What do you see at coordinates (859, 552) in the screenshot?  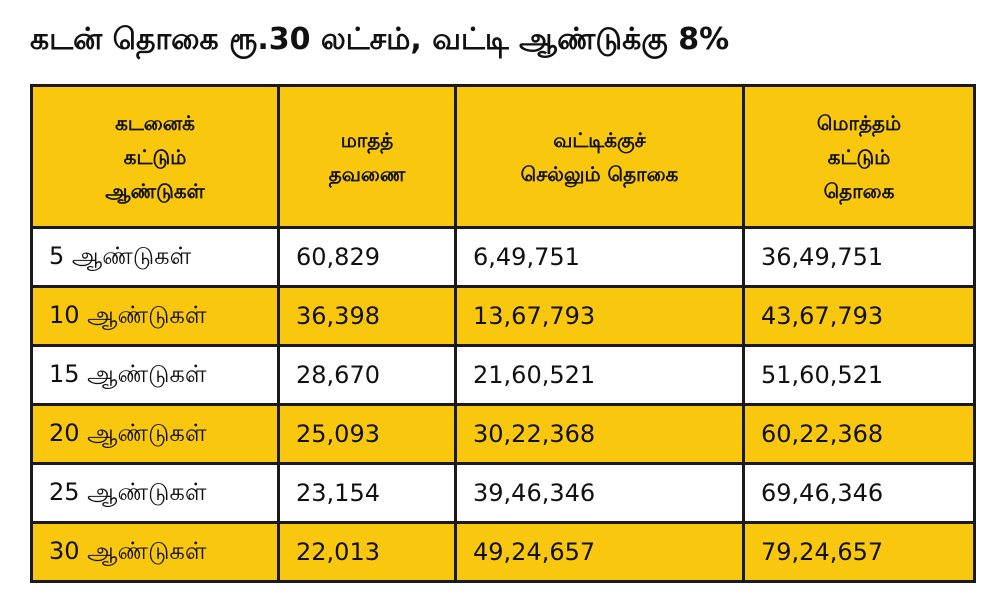 I see `cell-total: 79,24,657` at bounding box center [859, 552].